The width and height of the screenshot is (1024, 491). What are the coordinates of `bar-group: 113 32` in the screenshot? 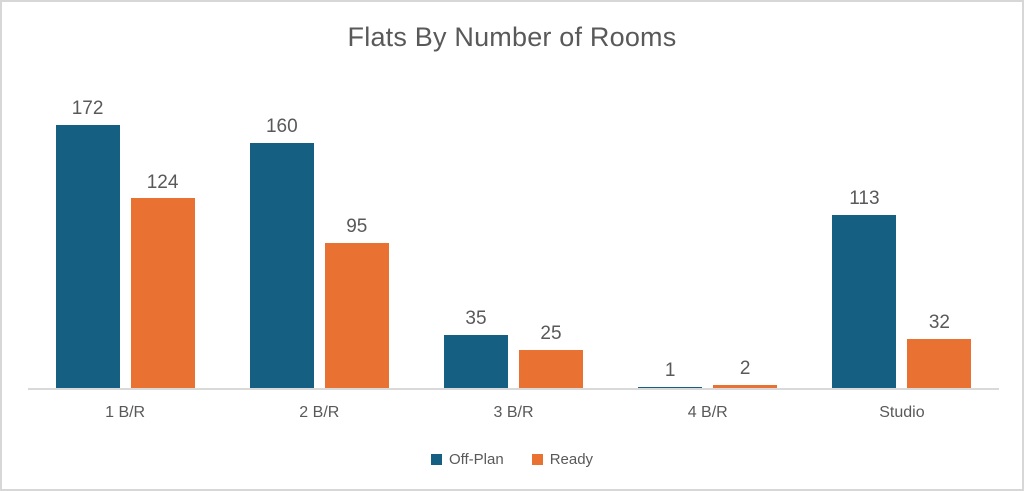 It's located at (902, 195).